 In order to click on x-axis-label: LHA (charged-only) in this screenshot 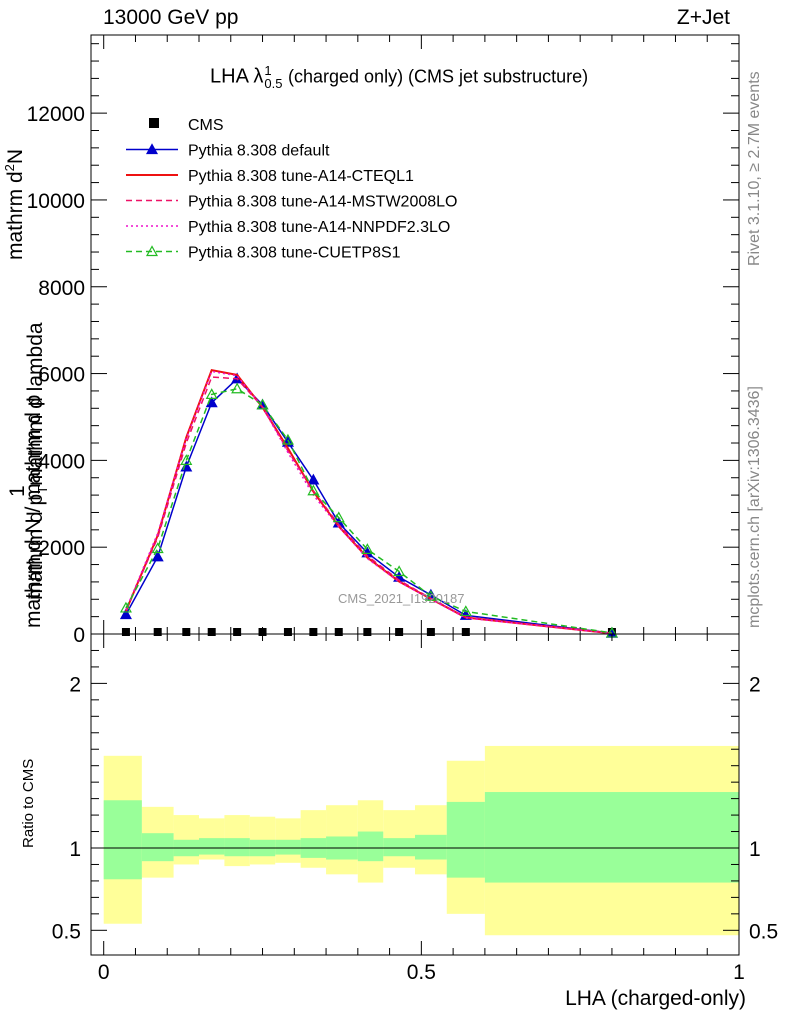, I will do `click(655, 998)`.